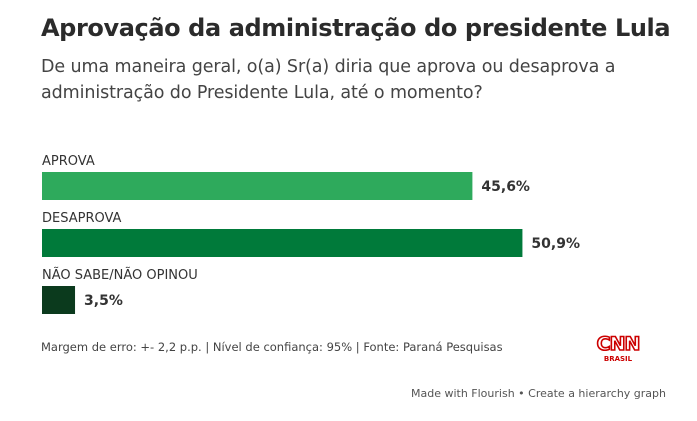  Describe the element at coordinates (82, 218) in the screenshot. I see `category-label: DESAPROVA` at that location.